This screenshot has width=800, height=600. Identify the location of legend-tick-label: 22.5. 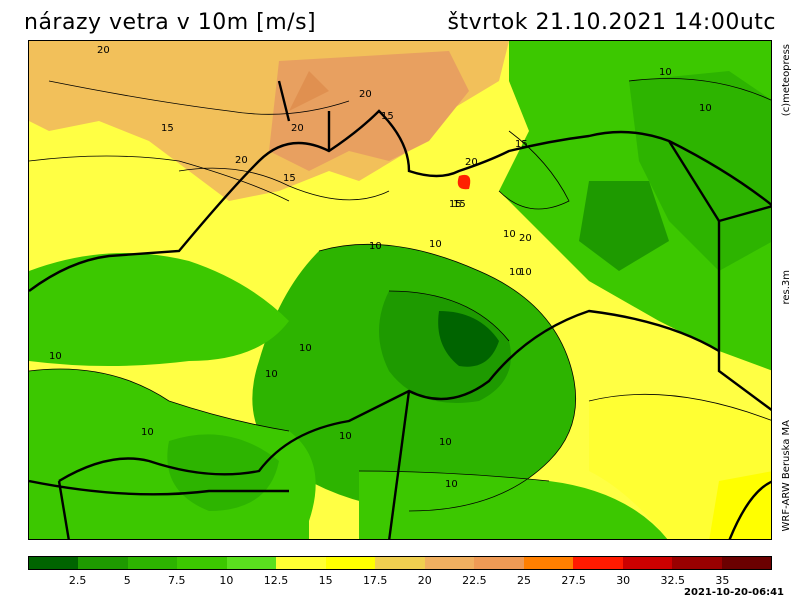
(474, 580).